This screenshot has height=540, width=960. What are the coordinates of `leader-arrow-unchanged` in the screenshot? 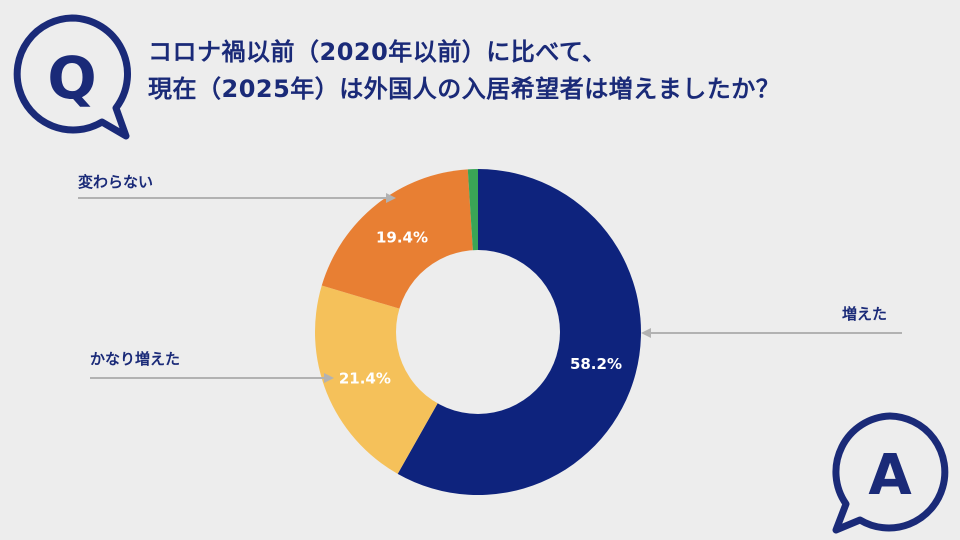 It's located at (391, 198).